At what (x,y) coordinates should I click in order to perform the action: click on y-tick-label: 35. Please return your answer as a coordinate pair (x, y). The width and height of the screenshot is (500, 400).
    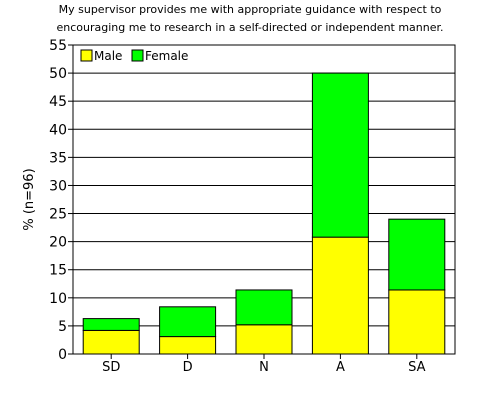
    Looking at the image, I should click on (58, 158).